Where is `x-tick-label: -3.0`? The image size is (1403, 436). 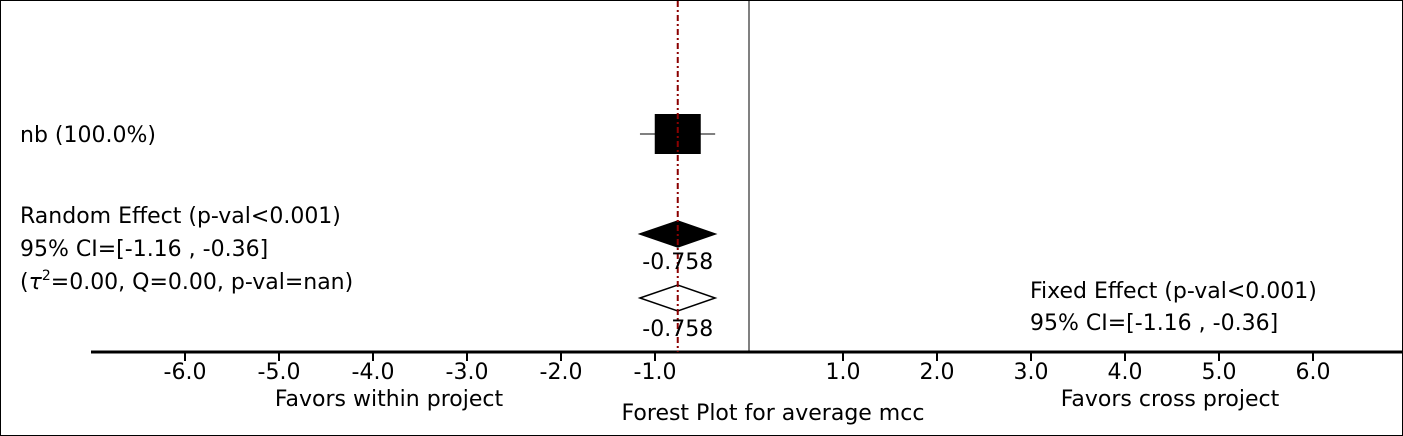
x-tick-label: -3.0 is located at coordinates (467, 372).